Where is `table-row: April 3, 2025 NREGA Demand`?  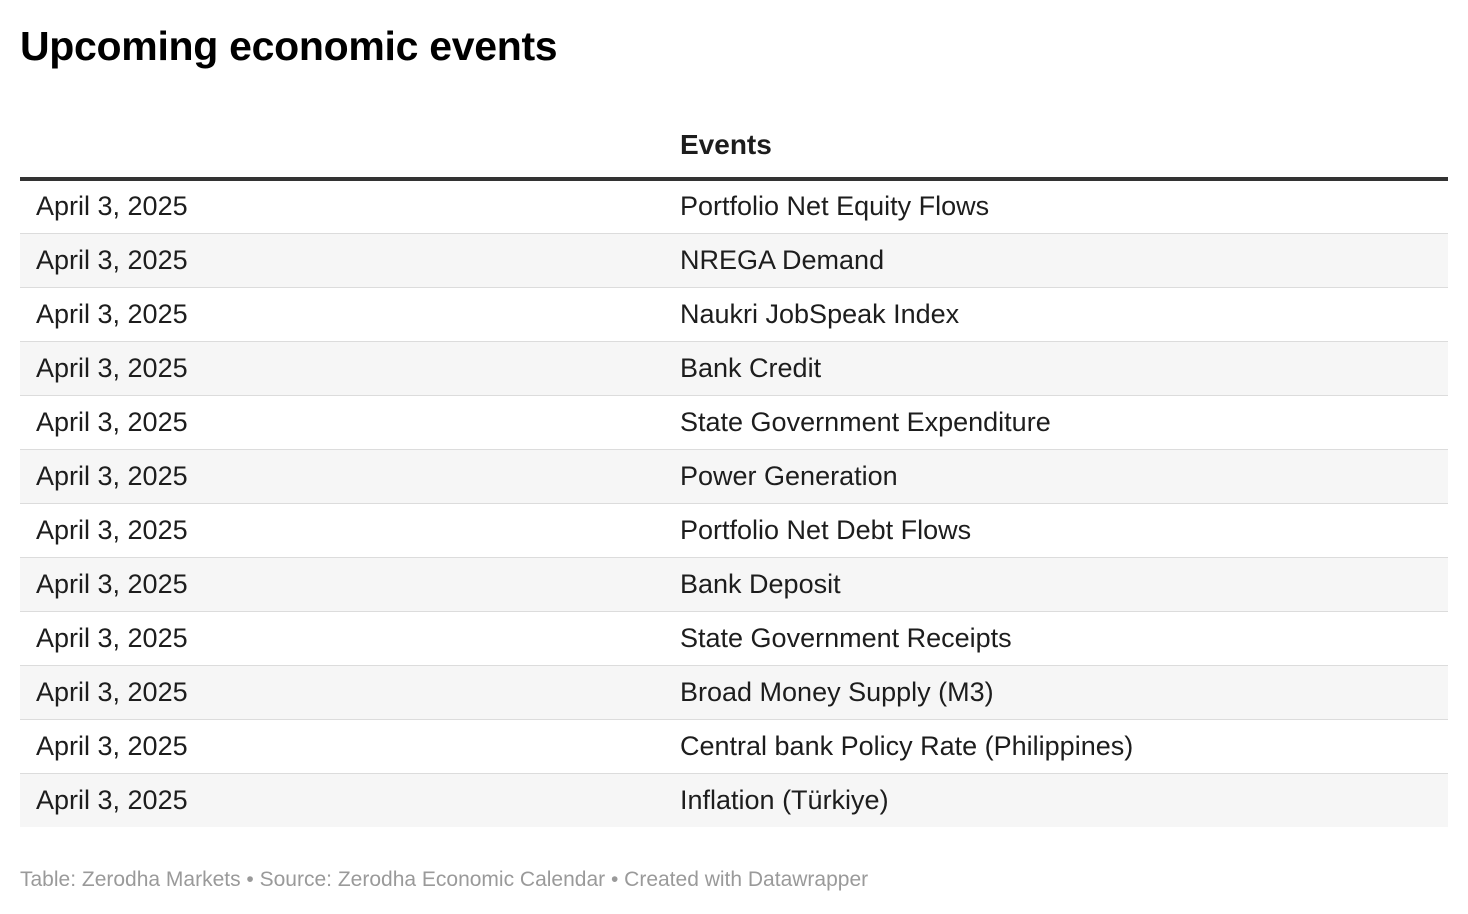 table-row: April 3, 2025 NREGA Demand is located at coordinates (734, 260).